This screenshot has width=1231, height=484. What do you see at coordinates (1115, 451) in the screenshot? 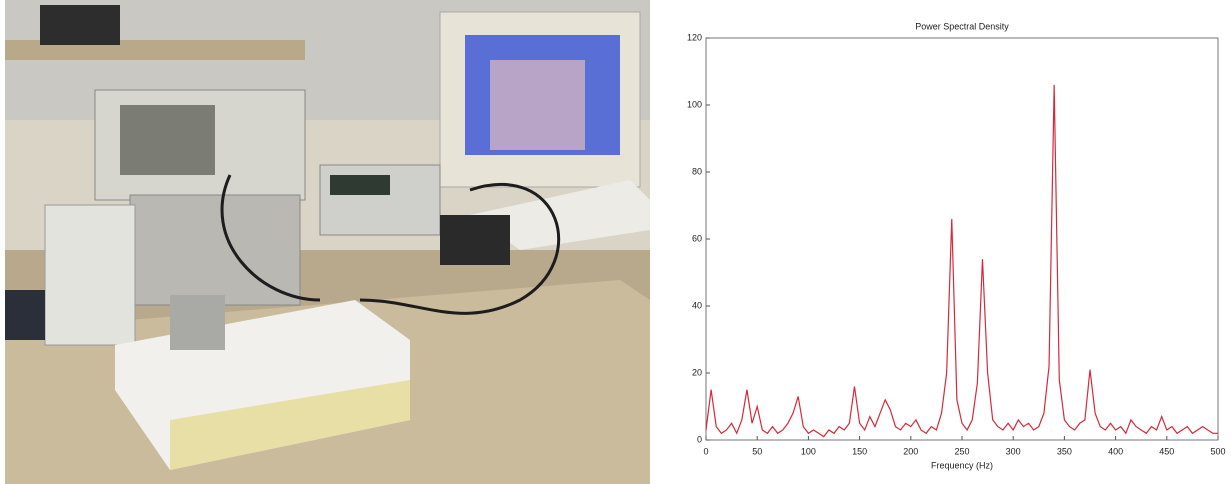
I see `x-tick-label: 400` at bounding box center [1115, 451].